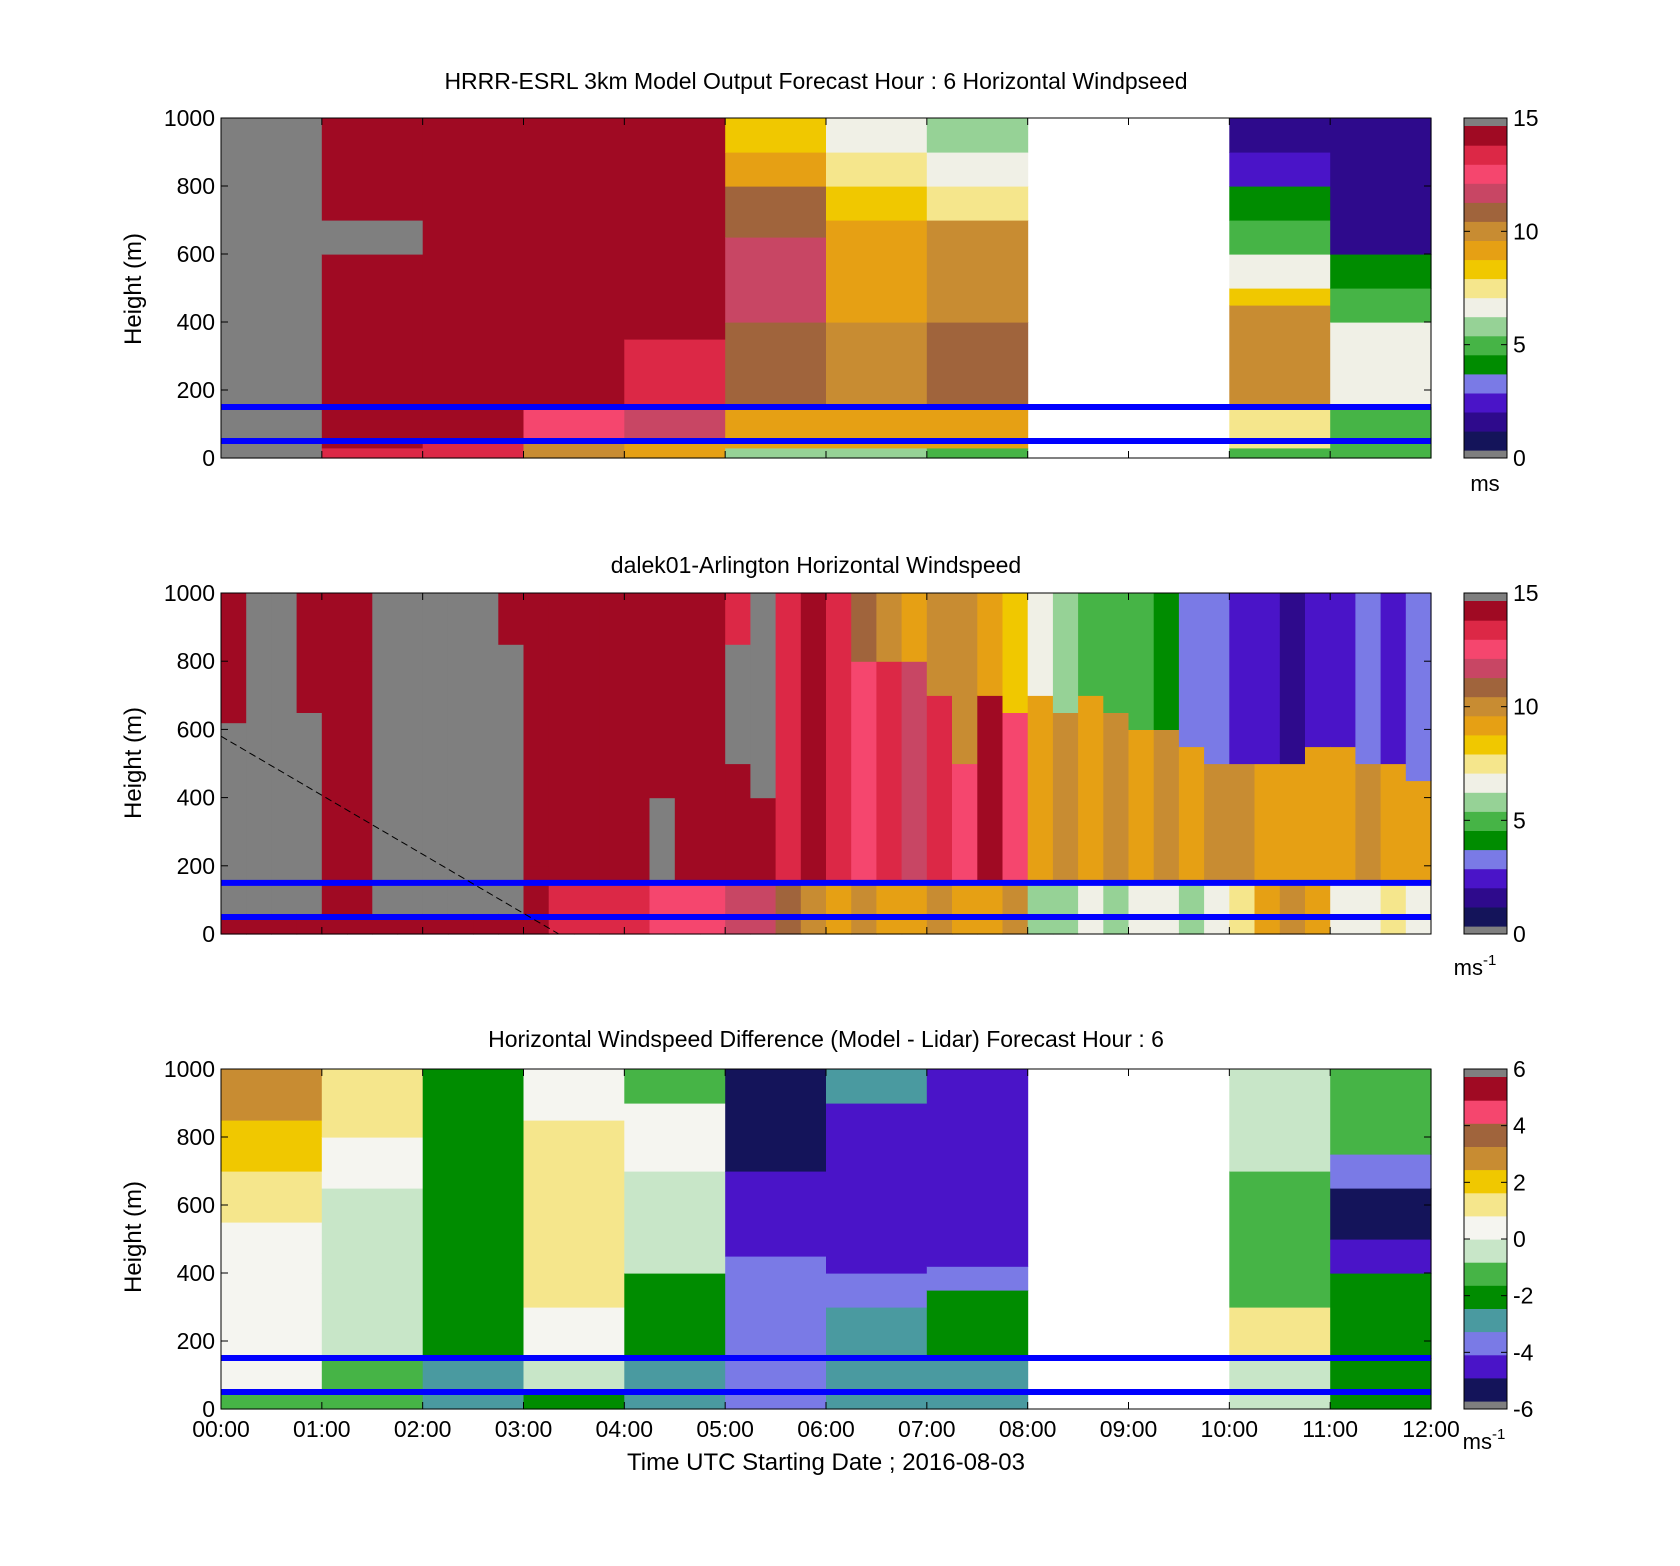  Describe the element at coordinates (1485, 1073) in the screenshot. I see `colorbar-over-swatch` at that location.